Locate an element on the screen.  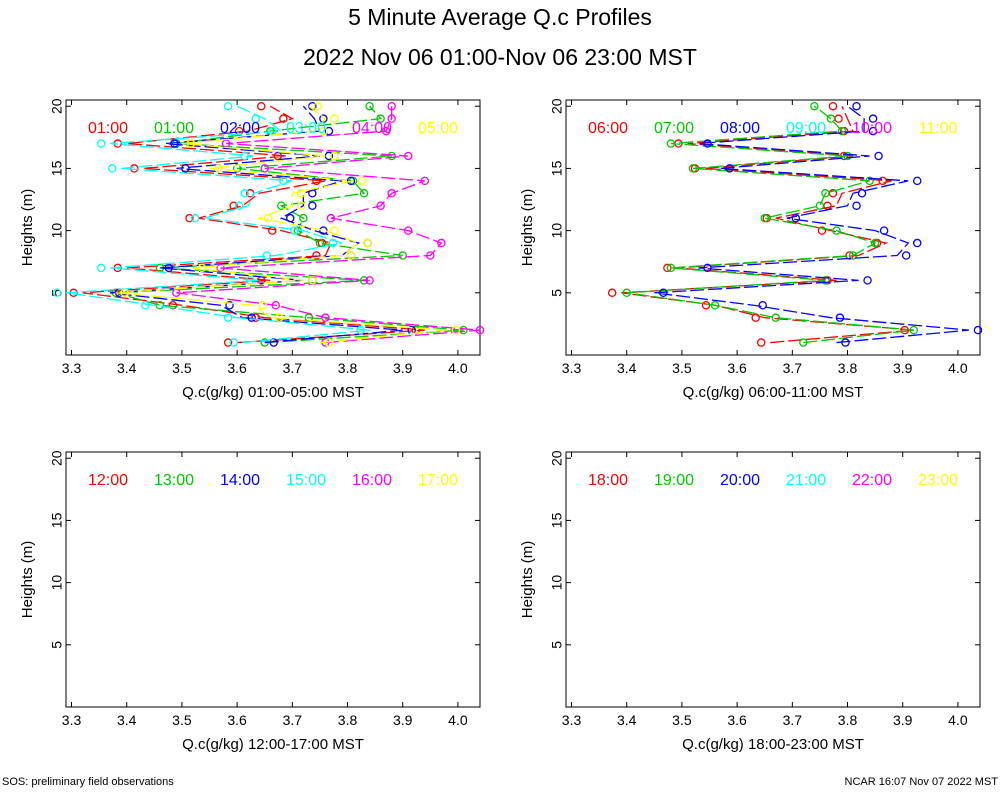
legend-entry: 01:00 is located at coordinates (108, 128).